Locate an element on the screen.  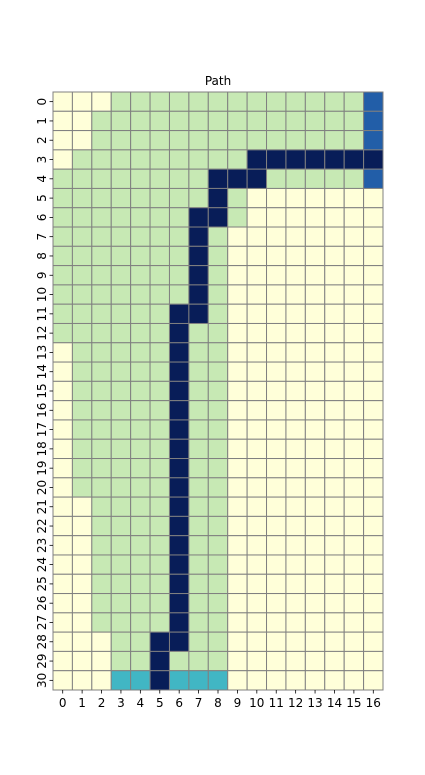
y-tick-label: 20 is located at coordinates (42, 487).